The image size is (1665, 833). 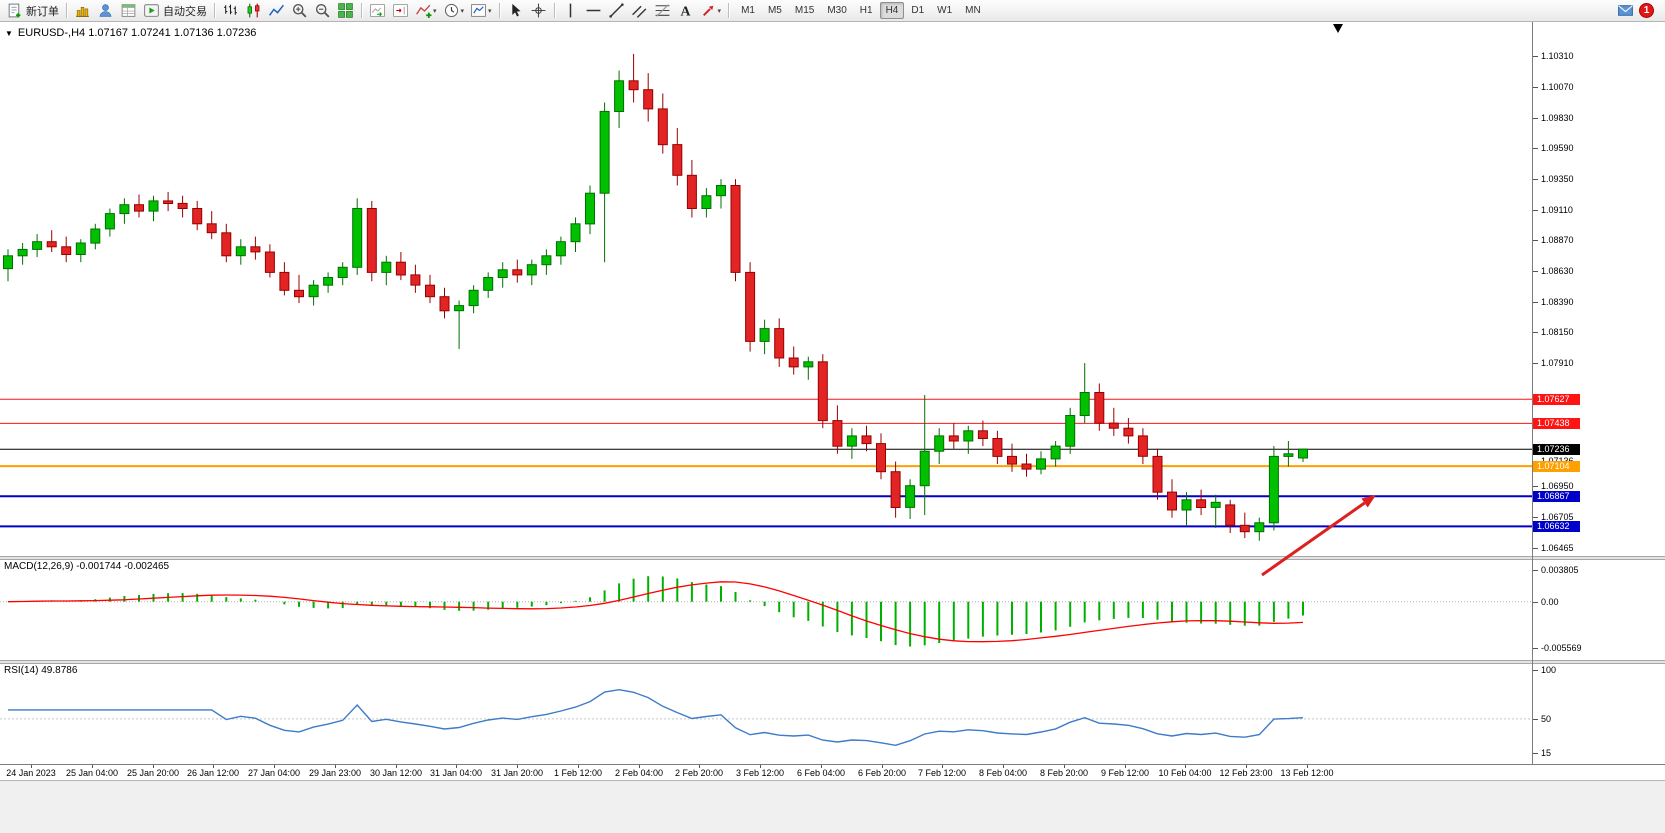 I want to click on bottom-strip, so click(x=832, y=806).